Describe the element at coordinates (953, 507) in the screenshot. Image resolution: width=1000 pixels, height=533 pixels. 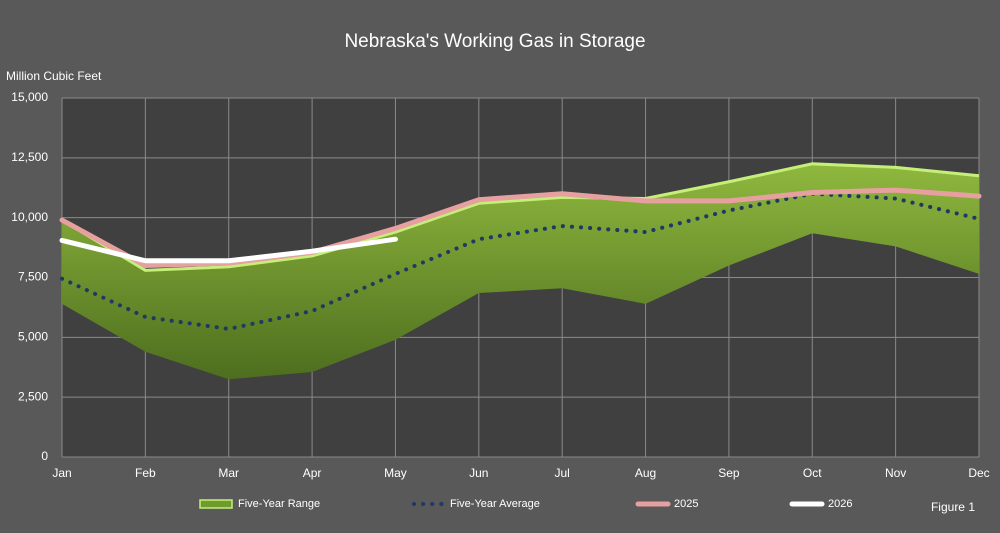
I see `figure-note: Figure 1` at that location.